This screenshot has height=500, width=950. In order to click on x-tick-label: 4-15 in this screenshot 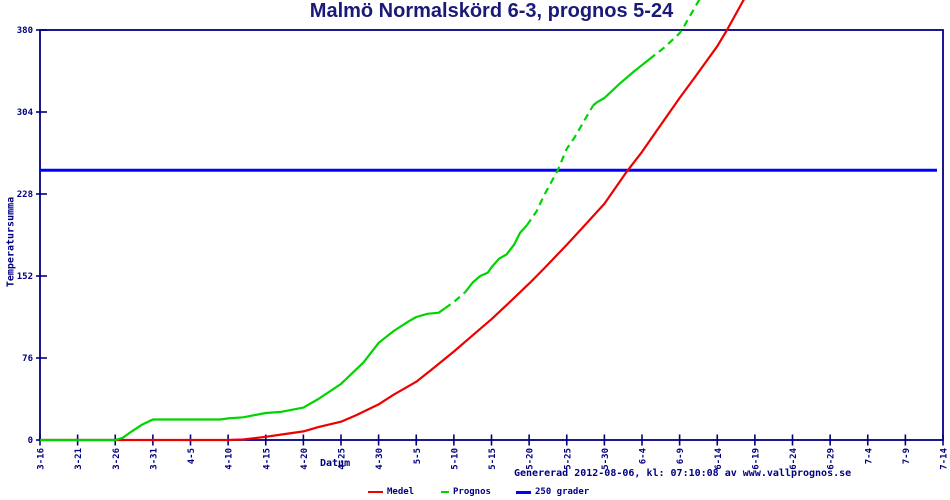, I will do `click(267, 459)`.